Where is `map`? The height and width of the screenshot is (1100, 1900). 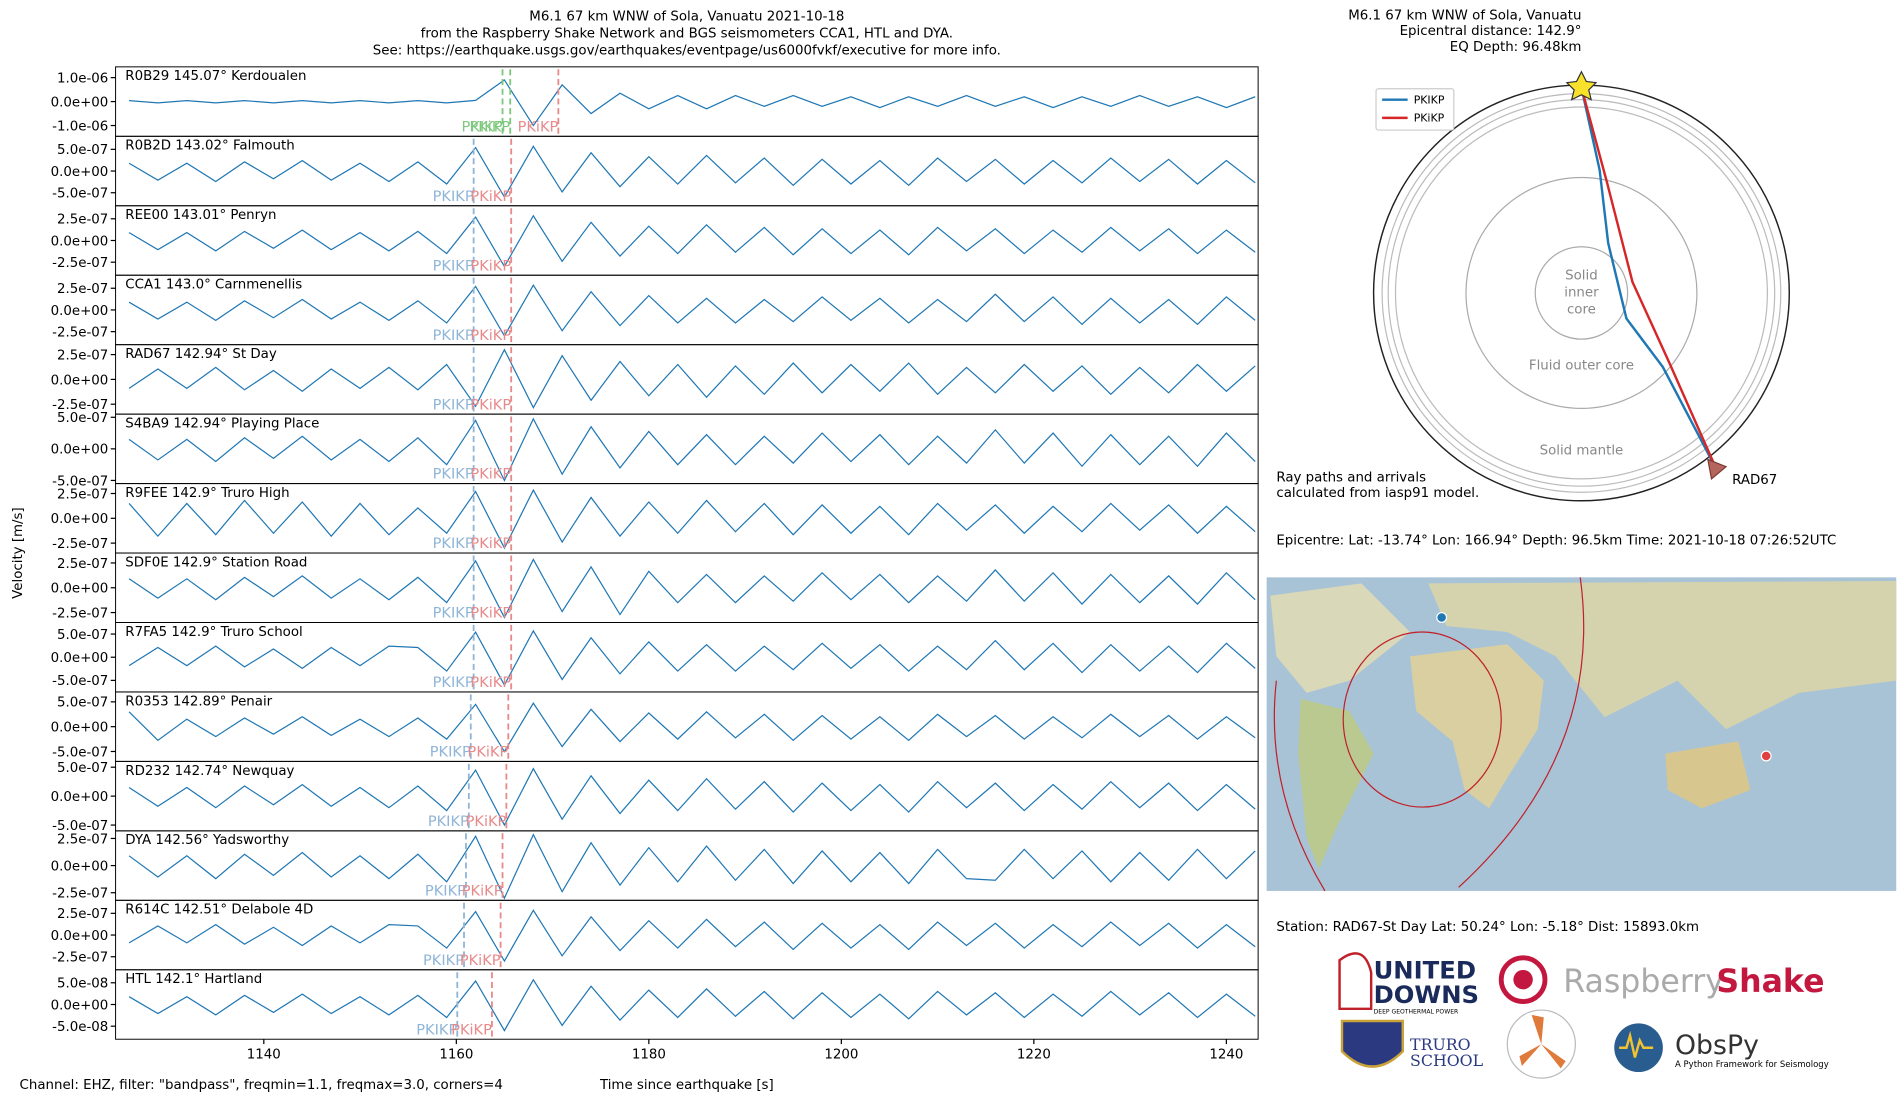 map is located at coordinates (1581, 734).